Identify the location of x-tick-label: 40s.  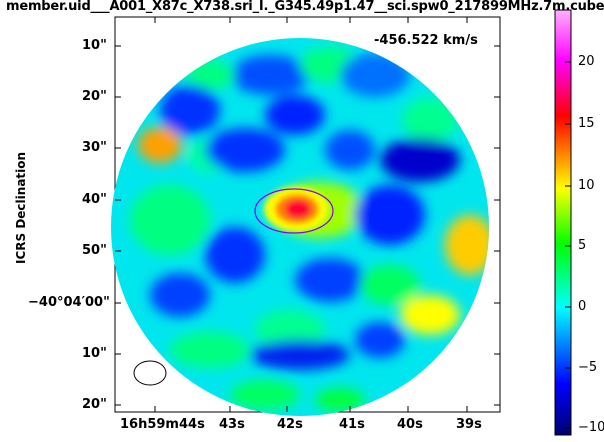
(410, 424).